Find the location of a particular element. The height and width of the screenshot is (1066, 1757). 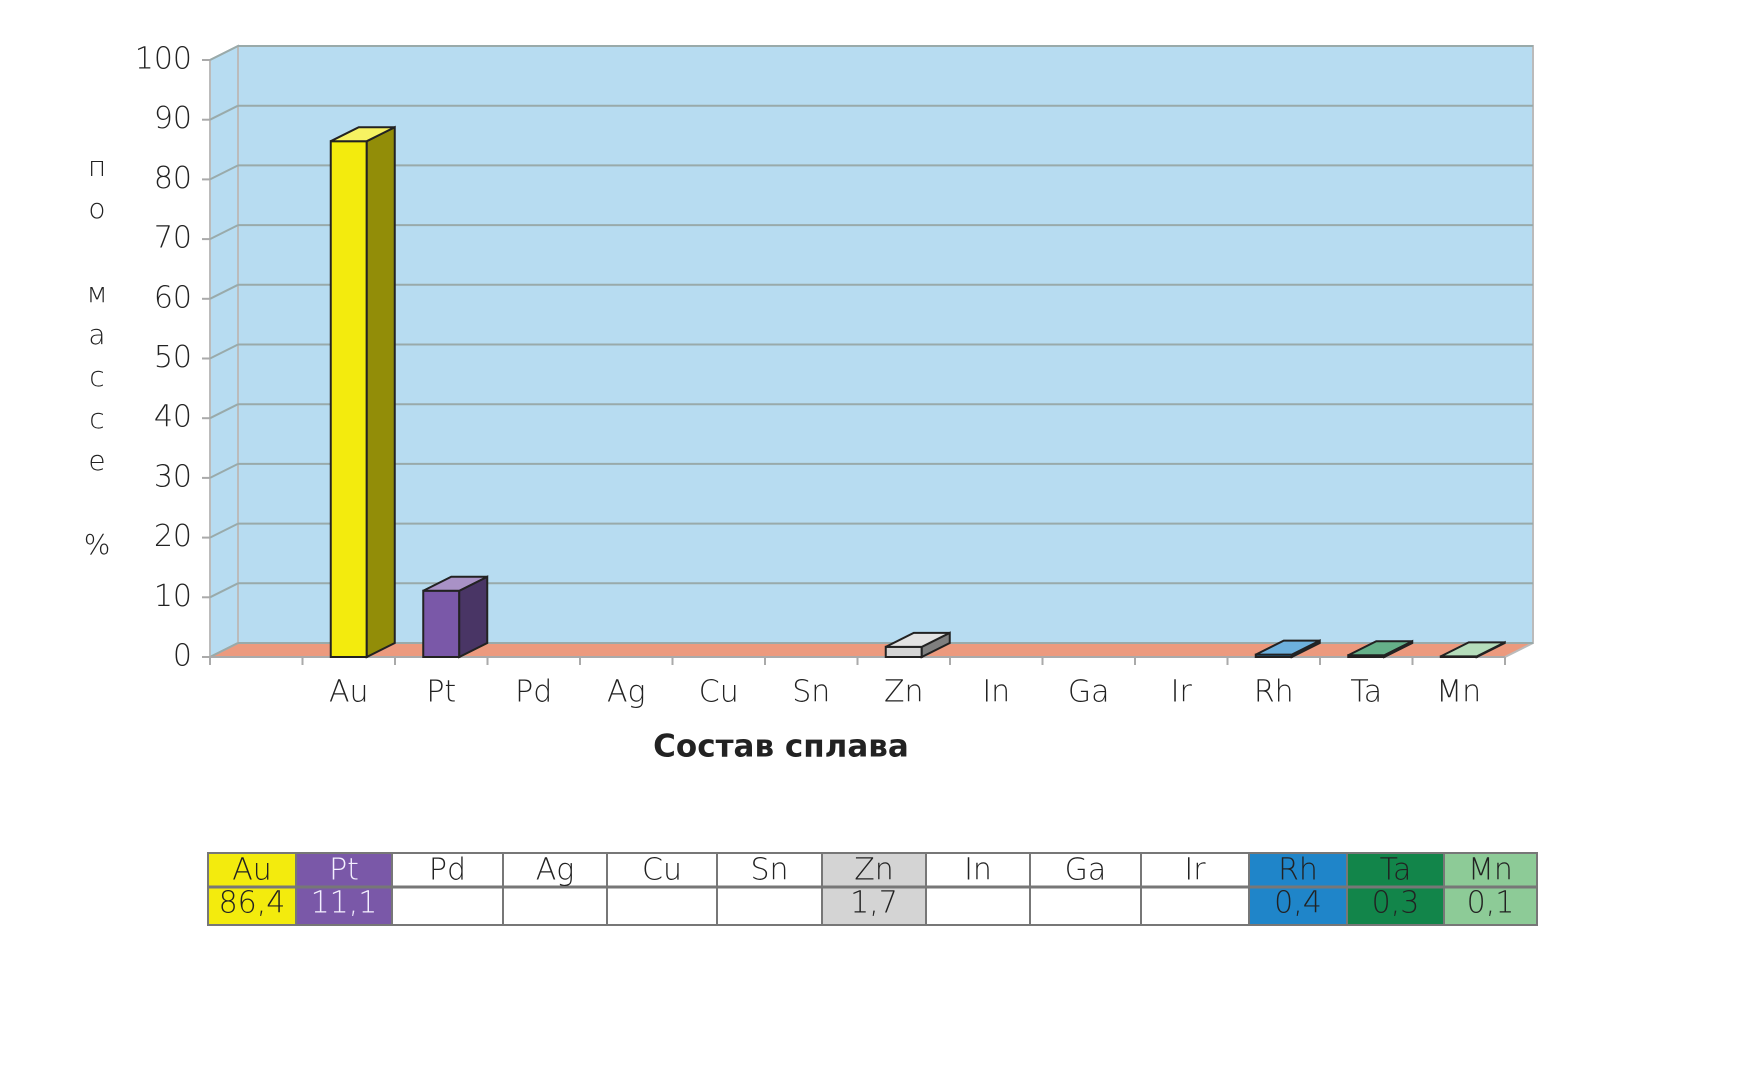

y-tick-label: 20 is located at coordinates (173, 536).